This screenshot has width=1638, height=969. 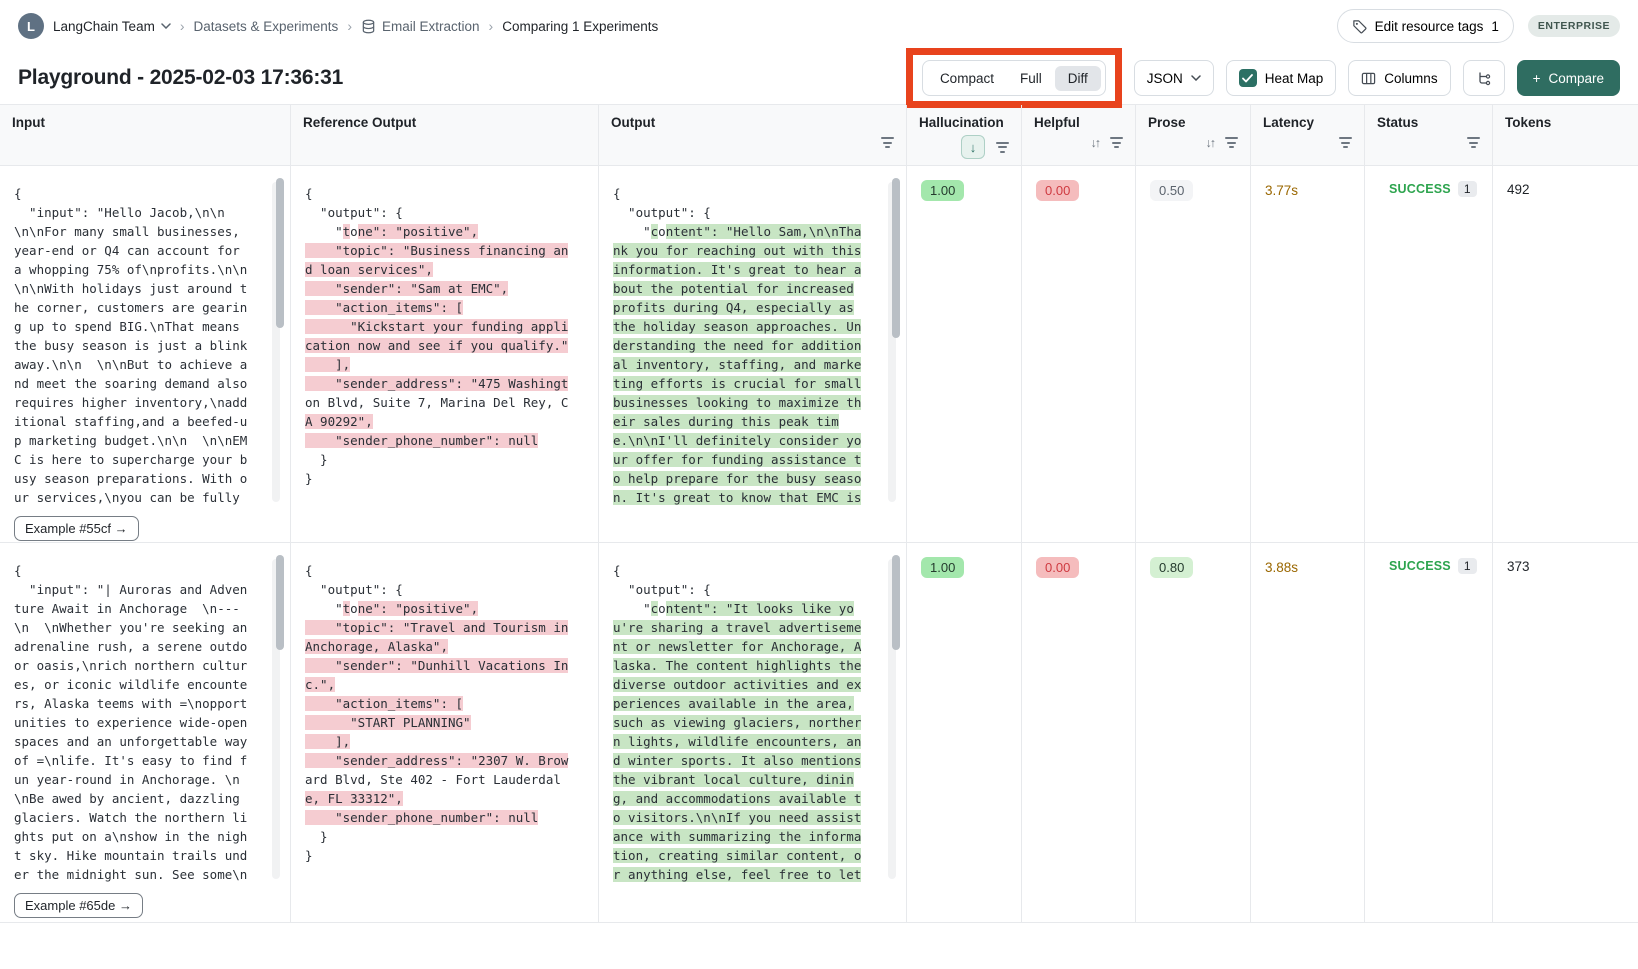 What do you see at coordinates (1289, 122) in the screenshot?
I see `column-label: Latency` at bounding box center [1289, 122].